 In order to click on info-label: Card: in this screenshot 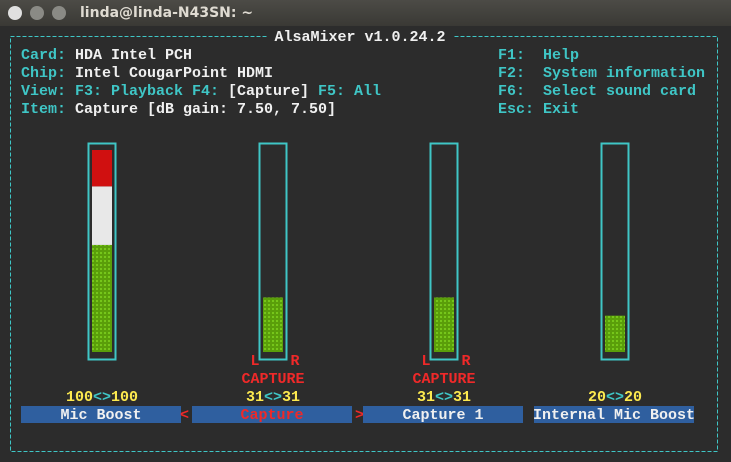, I will do `click(43, 55)`.